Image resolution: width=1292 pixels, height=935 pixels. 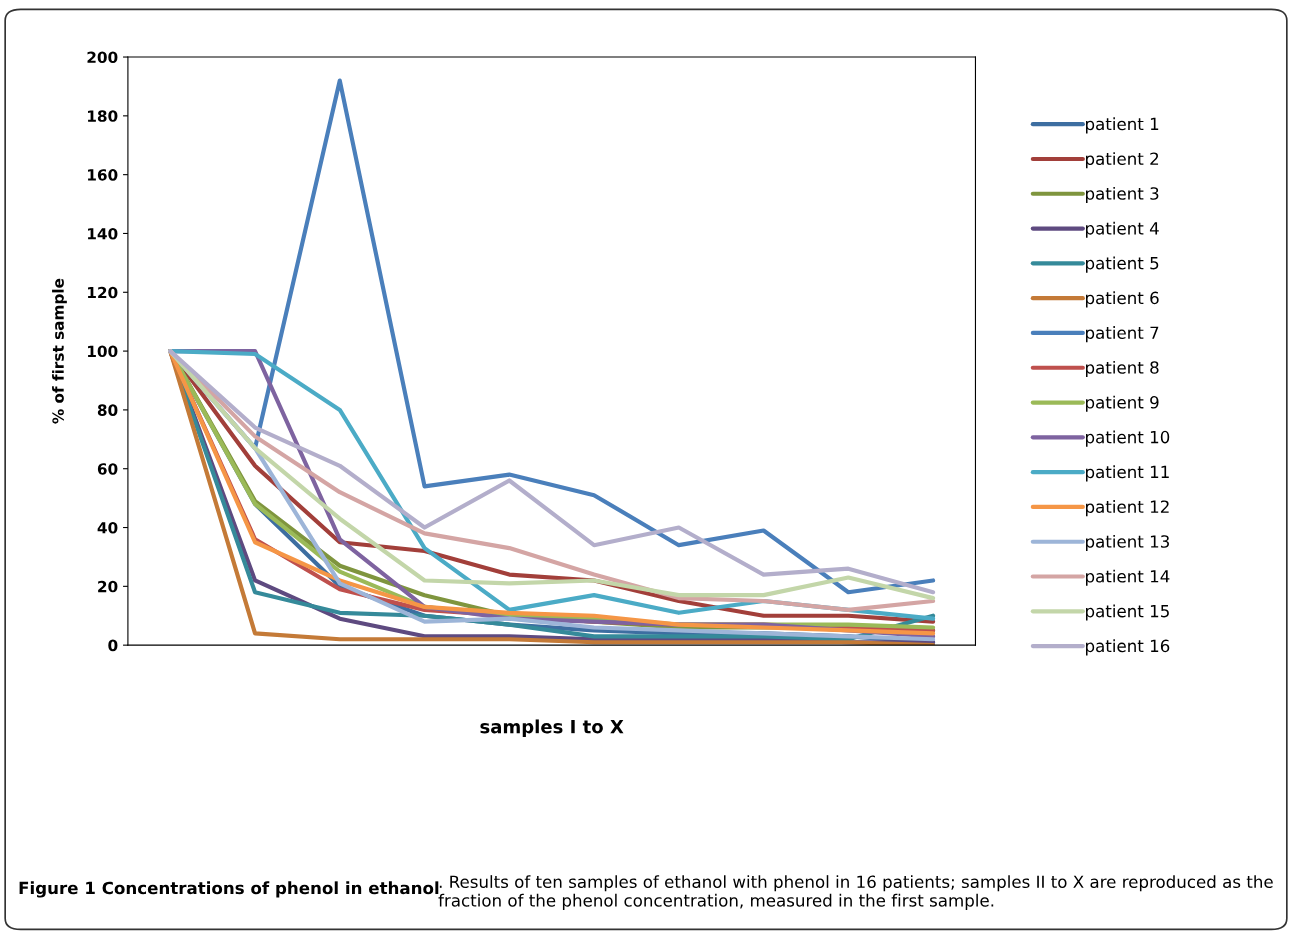 I want to click on legend-label: patient 12, so click(x=1127, y=508).